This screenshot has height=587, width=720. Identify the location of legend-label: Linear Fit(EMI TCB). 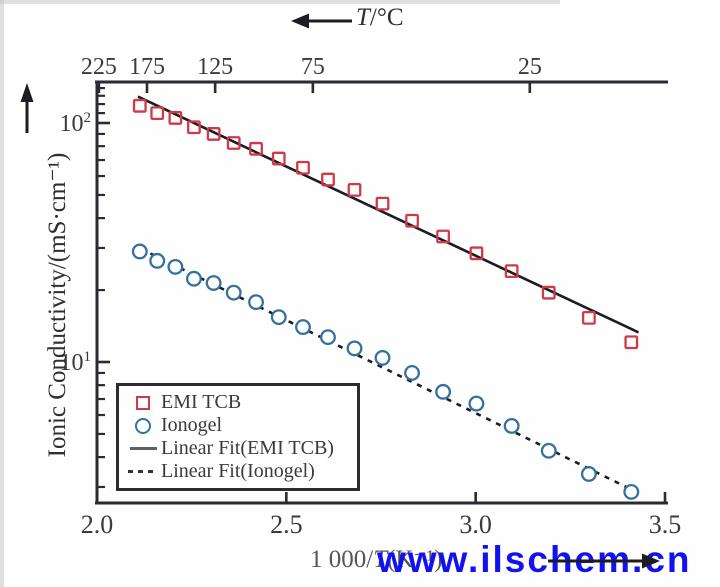
(247, 448).